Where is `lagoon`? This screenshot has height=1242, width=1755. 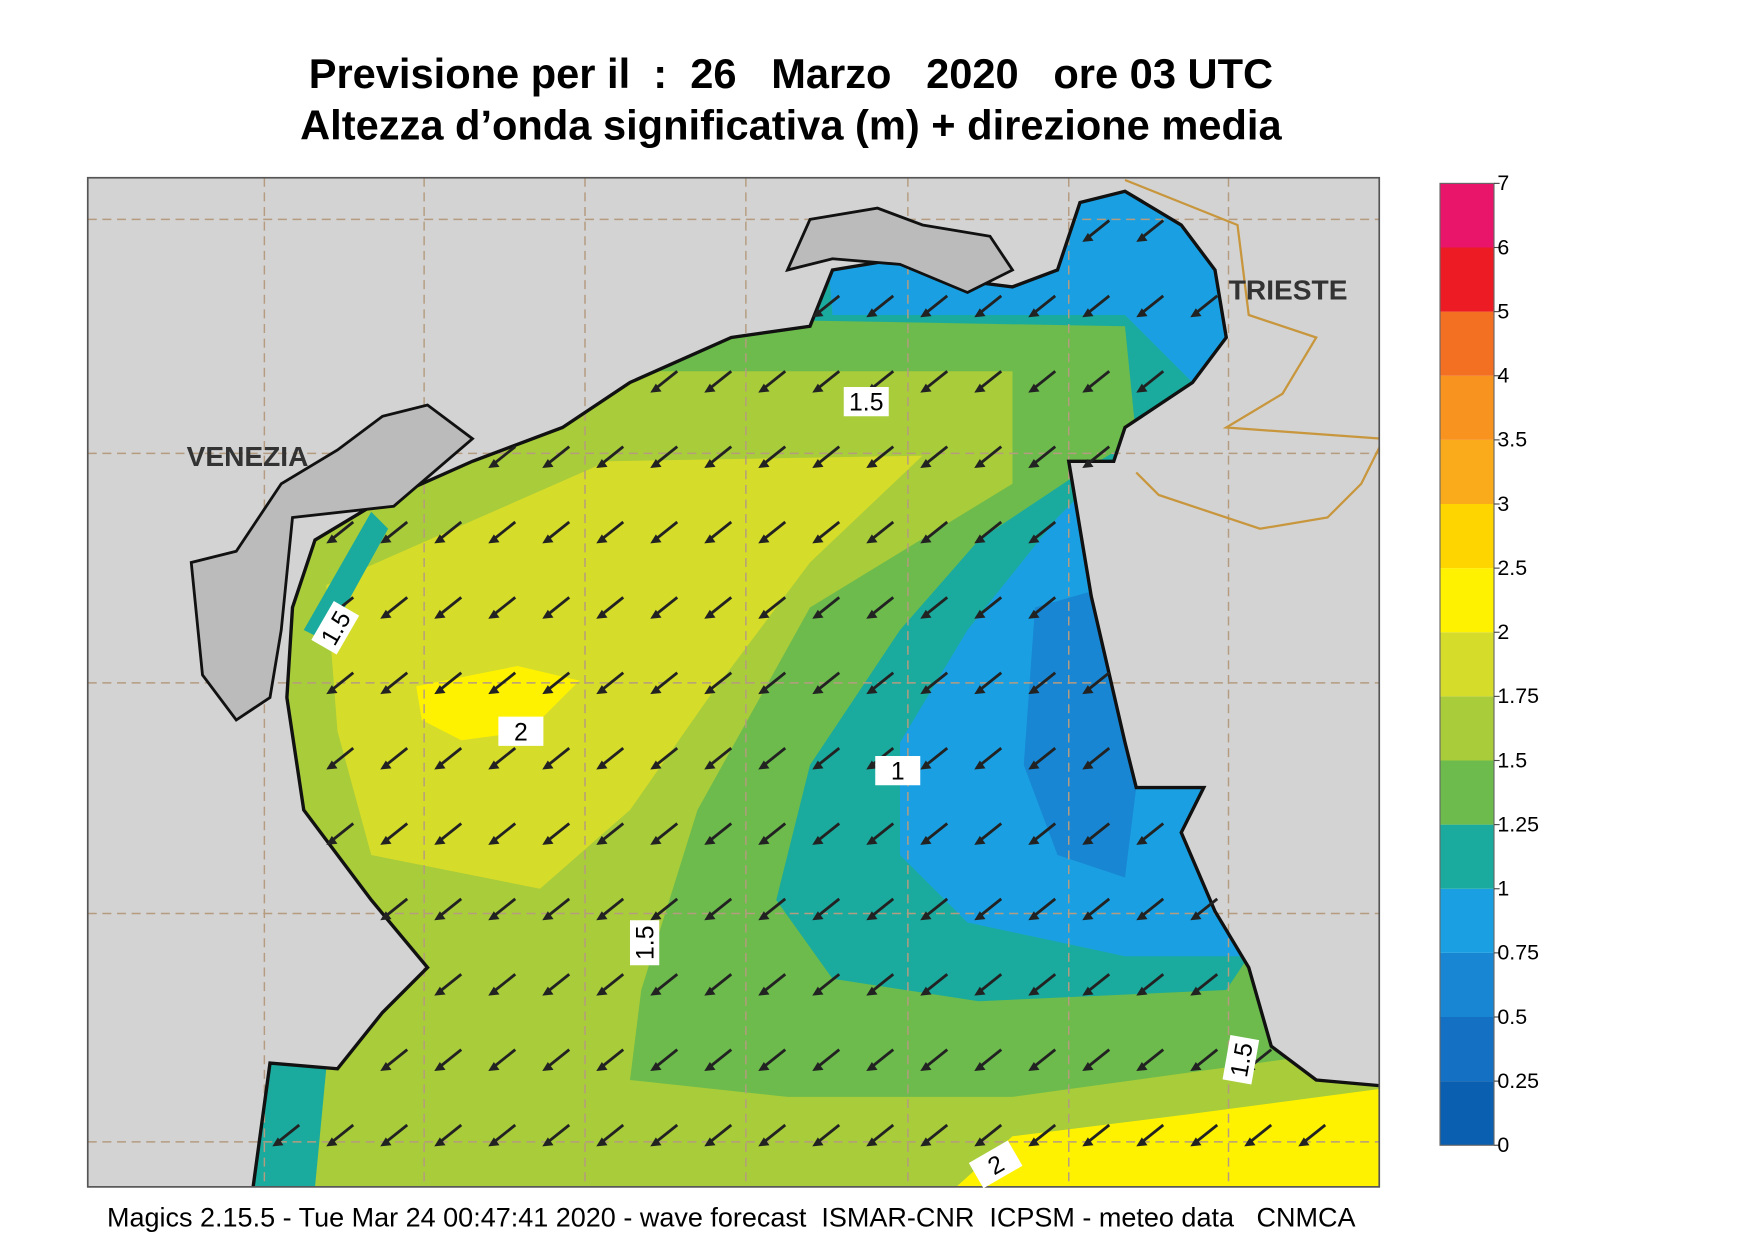 lagoon is located at coordinates (900, 250).